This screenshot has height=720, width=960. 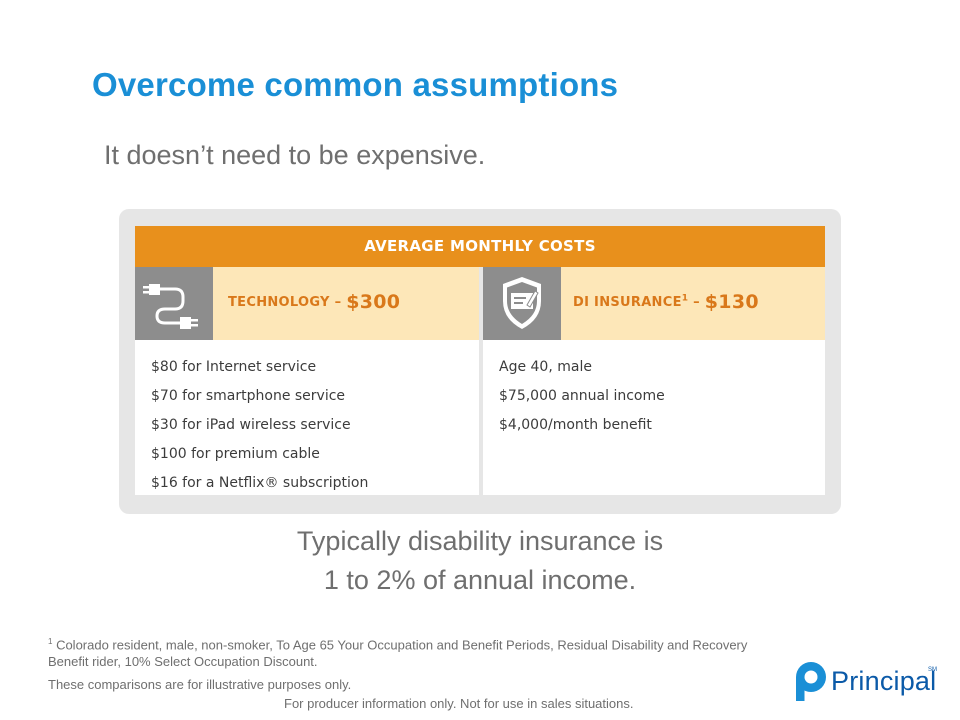 I want to click on list-item: $75,000 annual income, so click(x=582, y=396).